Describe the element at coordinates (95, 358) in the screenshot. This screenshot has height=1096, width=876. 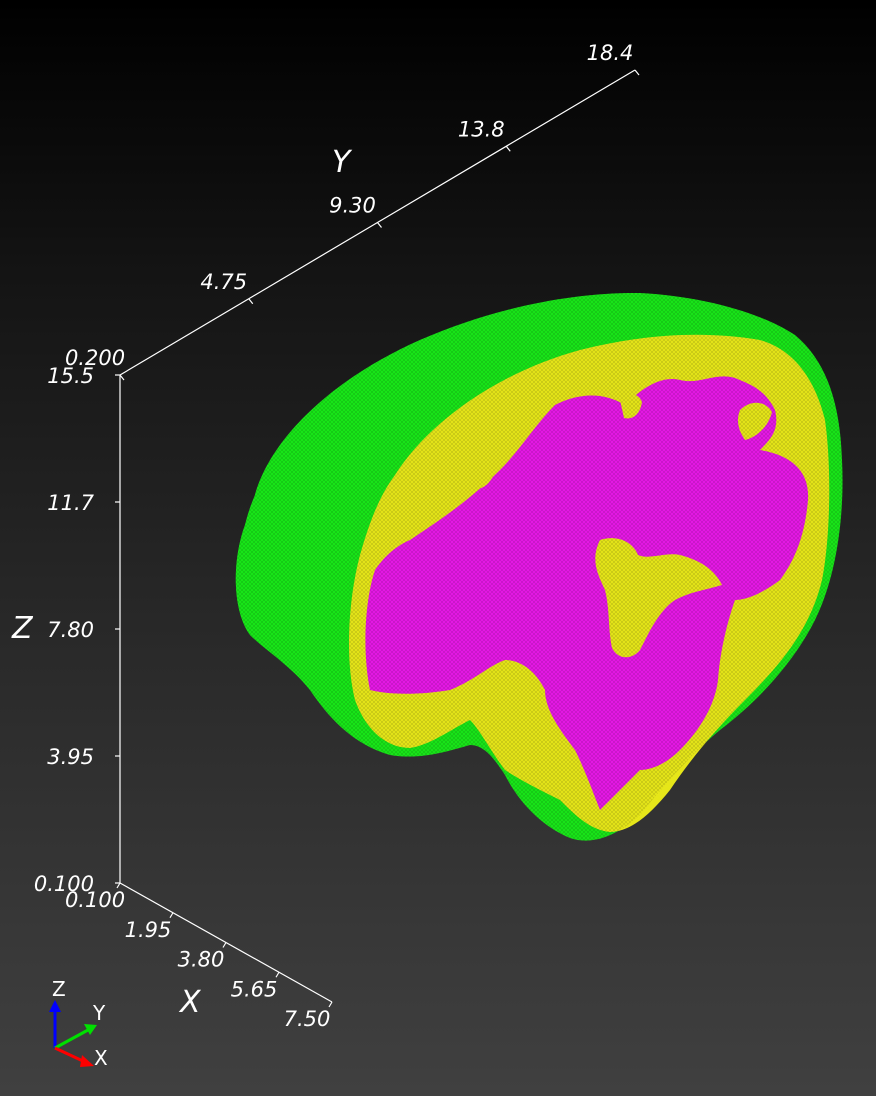
I see `y-axis-tick-label: 0.200` at that location.